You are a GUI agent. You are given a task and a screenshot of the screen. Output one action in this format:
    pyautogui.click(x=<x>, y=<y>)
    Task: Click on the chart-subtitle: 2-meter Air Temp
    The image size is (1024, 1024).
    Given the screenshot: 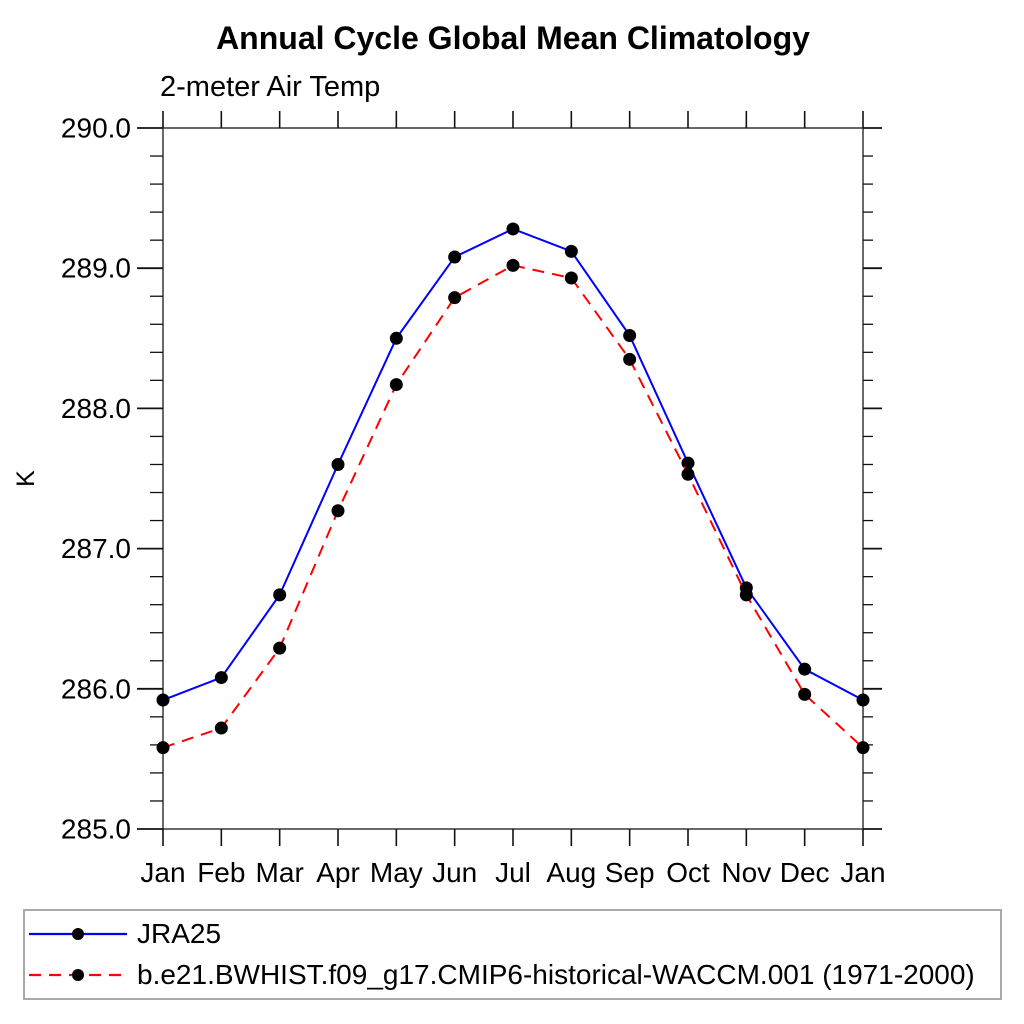 What is the action you would take?
    pyautogui.click(x=270, y=87)
    